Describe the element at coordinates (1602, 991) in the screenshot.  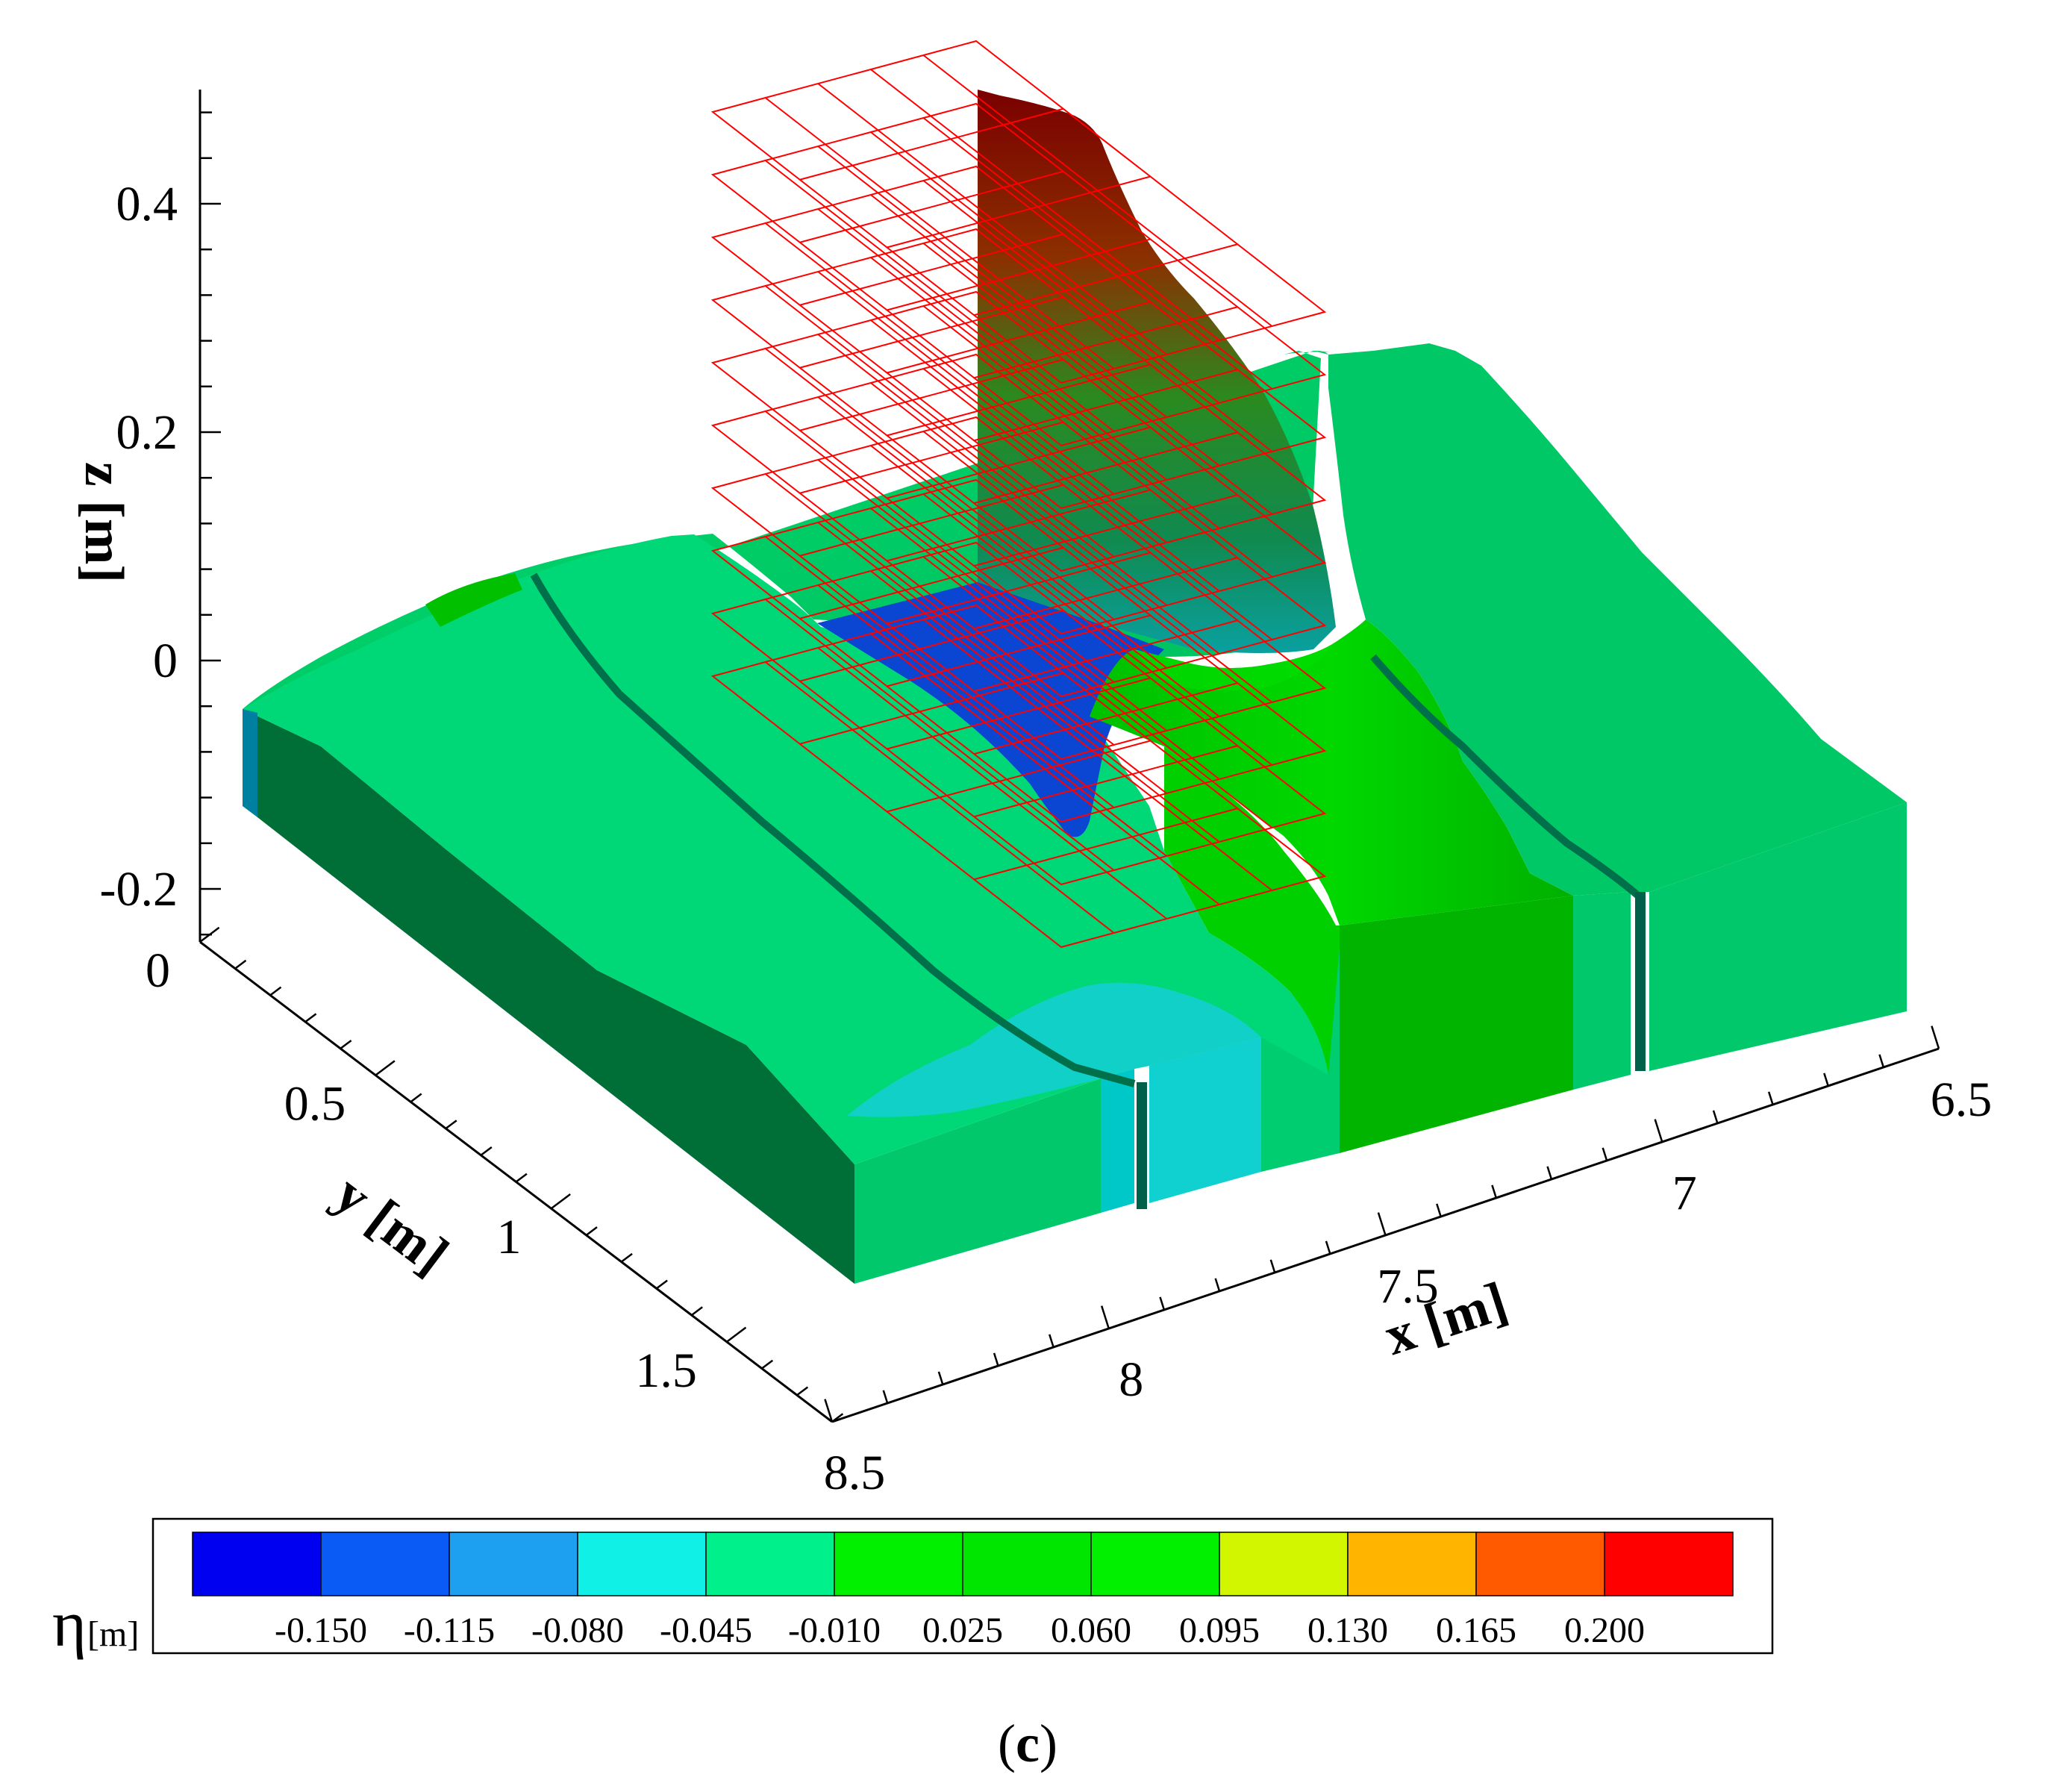
I see `right-mid-front` at that location.